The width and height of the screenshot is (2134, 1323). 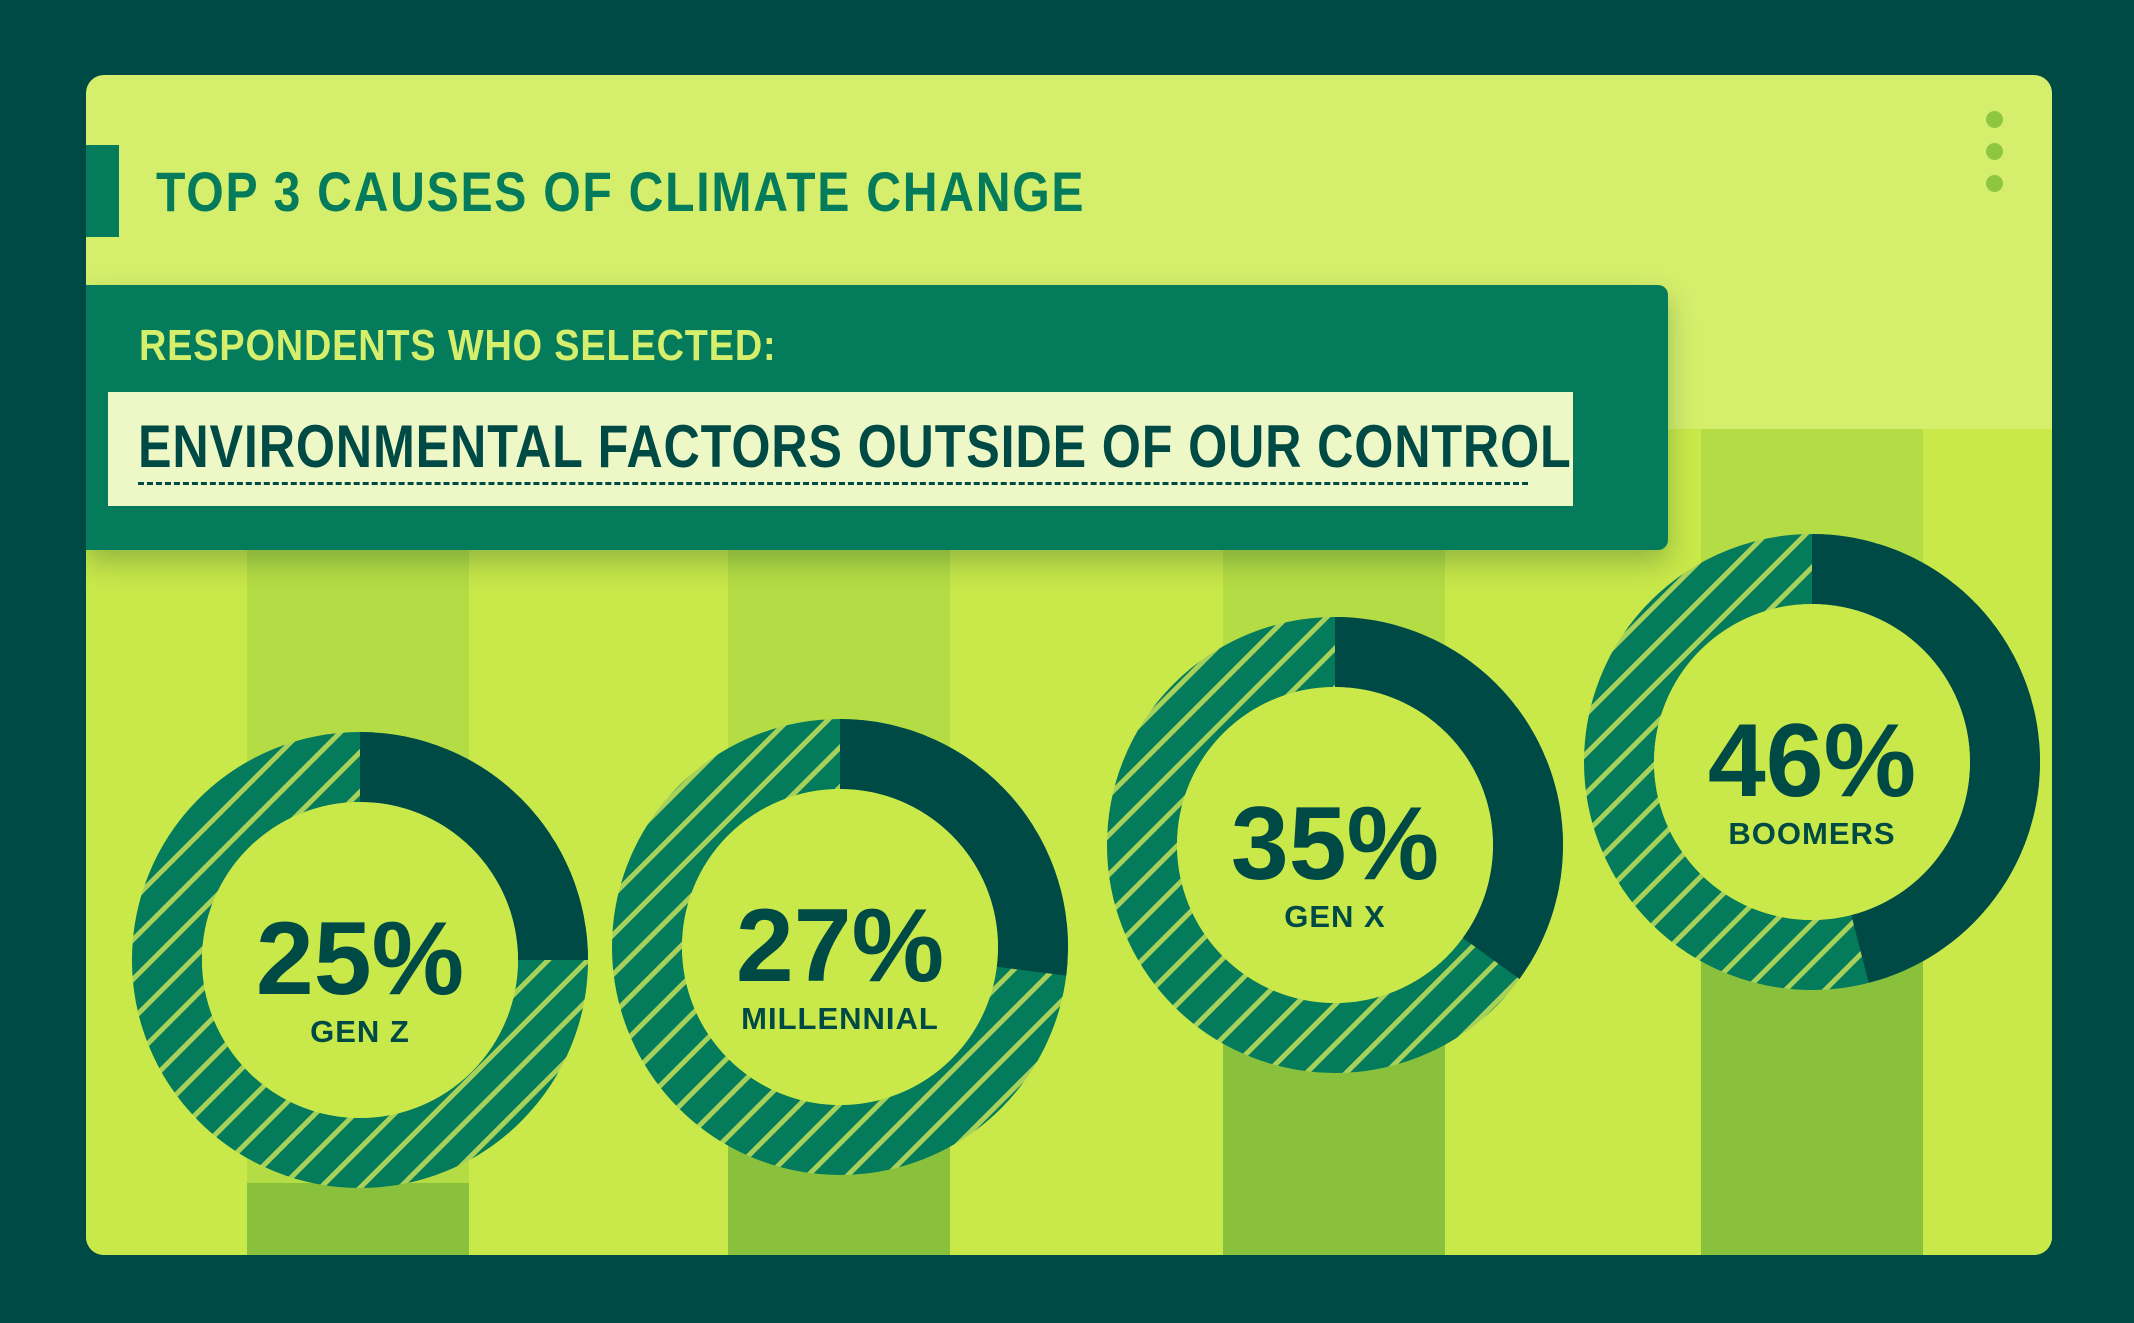 I want to click on donut-gen-z: 25%GEN Z, so click(x=360, y=960).